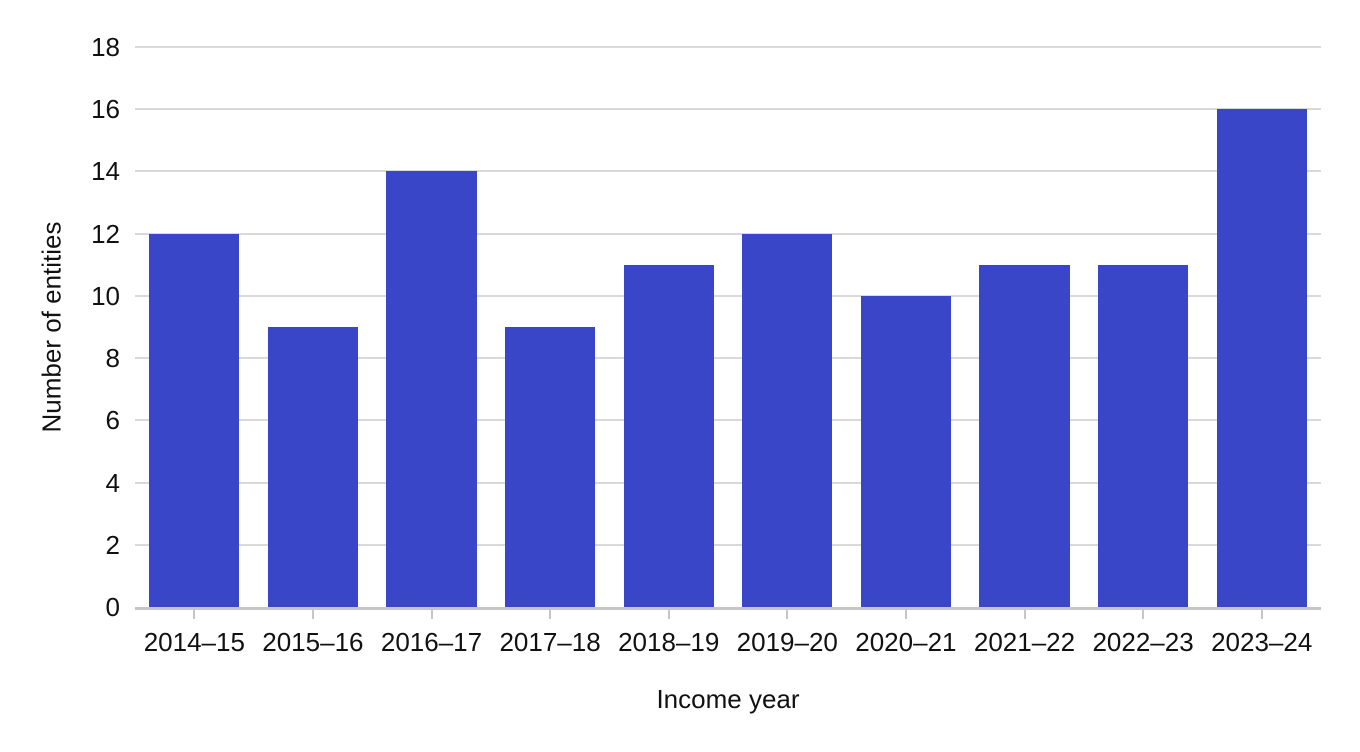  Describe the element at coordinates (669, 642) in the screenshot. I see `x-tick-label-2018–19: 2018–19` at that location.